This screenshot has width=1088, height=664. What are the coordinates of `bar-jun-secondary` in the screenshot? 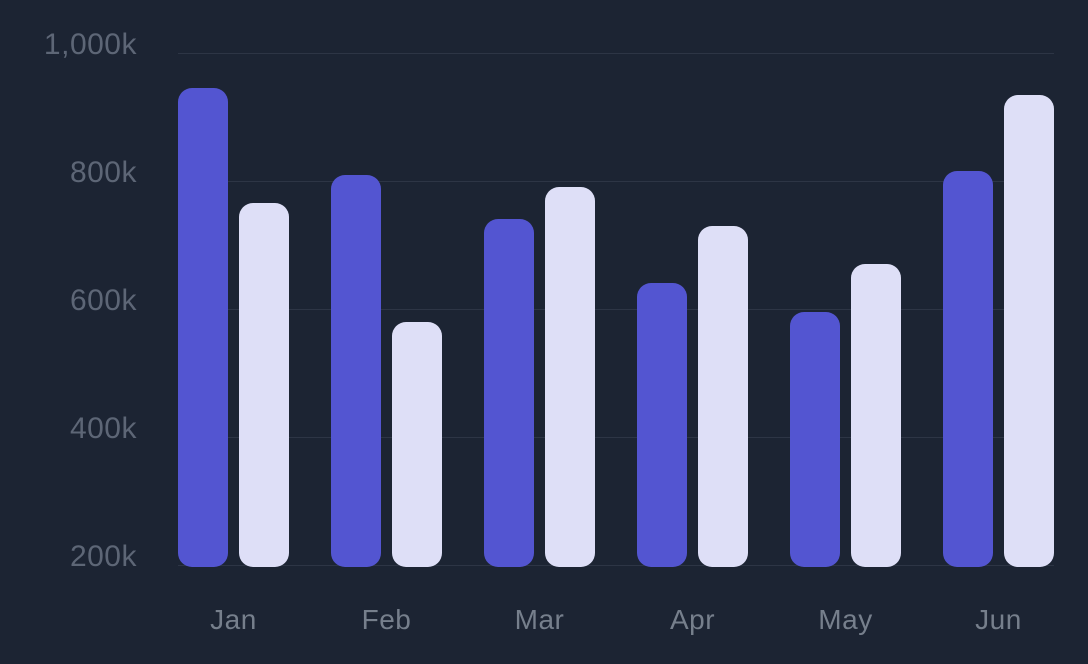 It's located at (1029, 330).